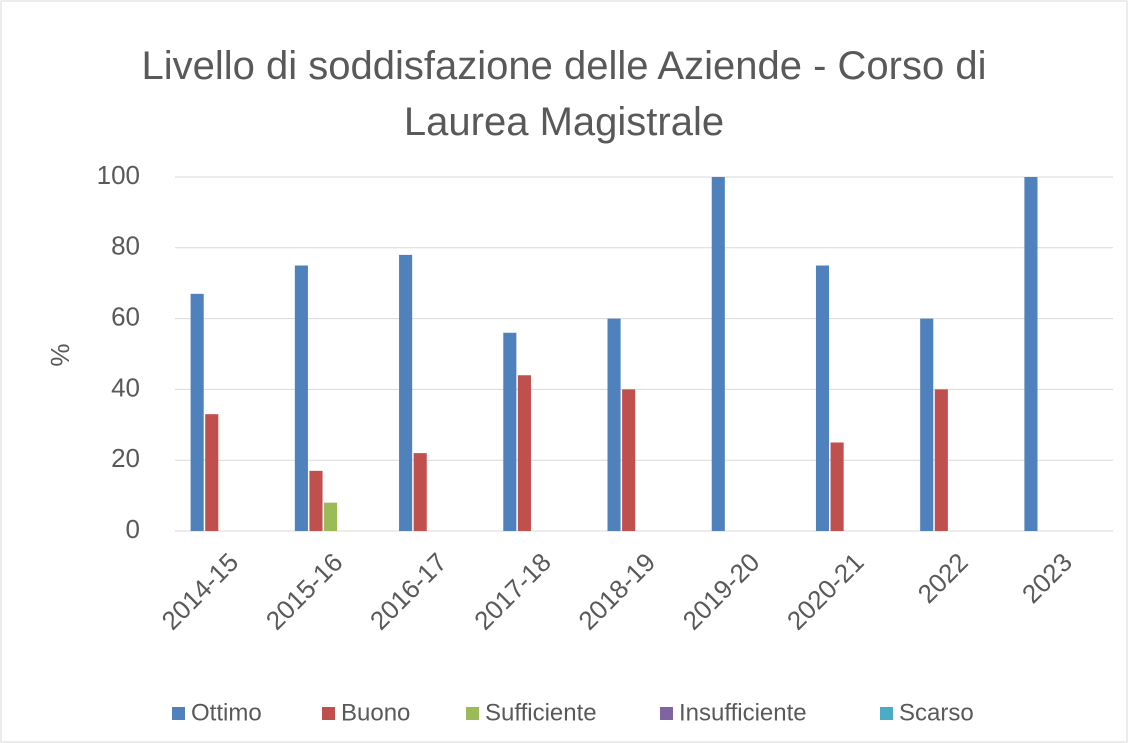 The height and width of the screenshot is (743, 1128). What do you see at coordinates (936, 712) in the screenshot?
I see `legend-label: Scarso` at bounding box center [936, 712].